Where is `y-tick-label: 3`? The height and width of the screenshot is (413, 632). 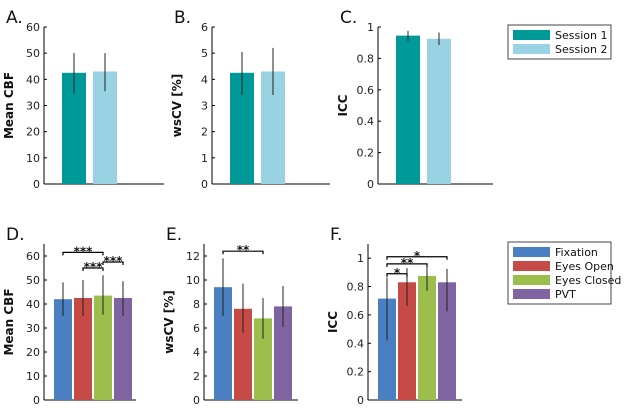
y-tick-label: 3 is located at coordinates (204, 106).